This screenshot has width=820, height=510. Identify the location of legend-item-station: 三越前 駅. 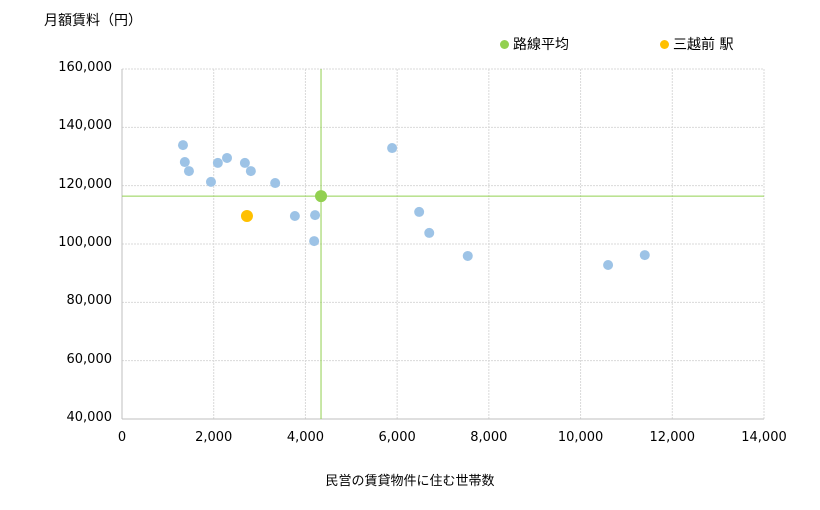
(696, 44).